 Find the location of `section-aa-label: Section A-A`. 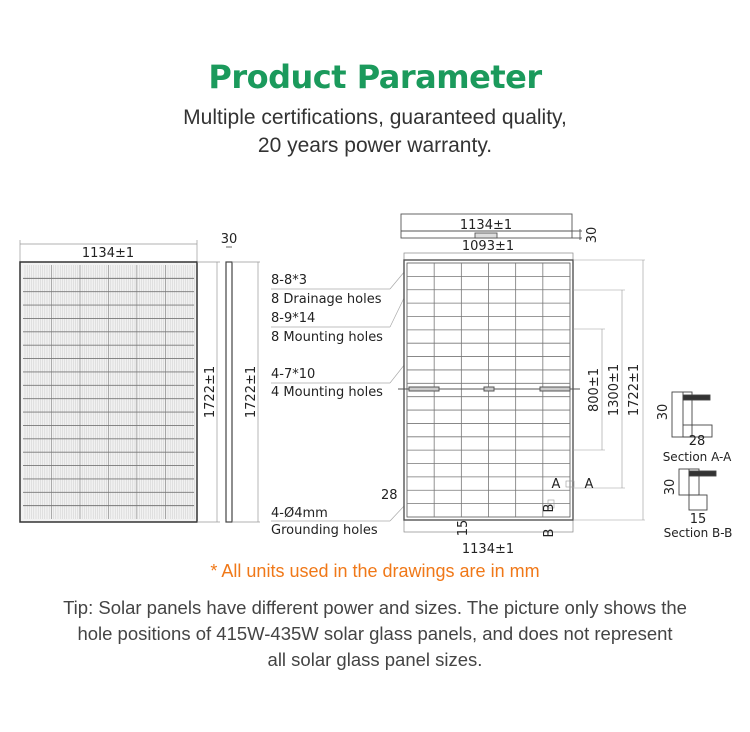

section-aa-label: Section A-A is located at coordinates (697, 457).